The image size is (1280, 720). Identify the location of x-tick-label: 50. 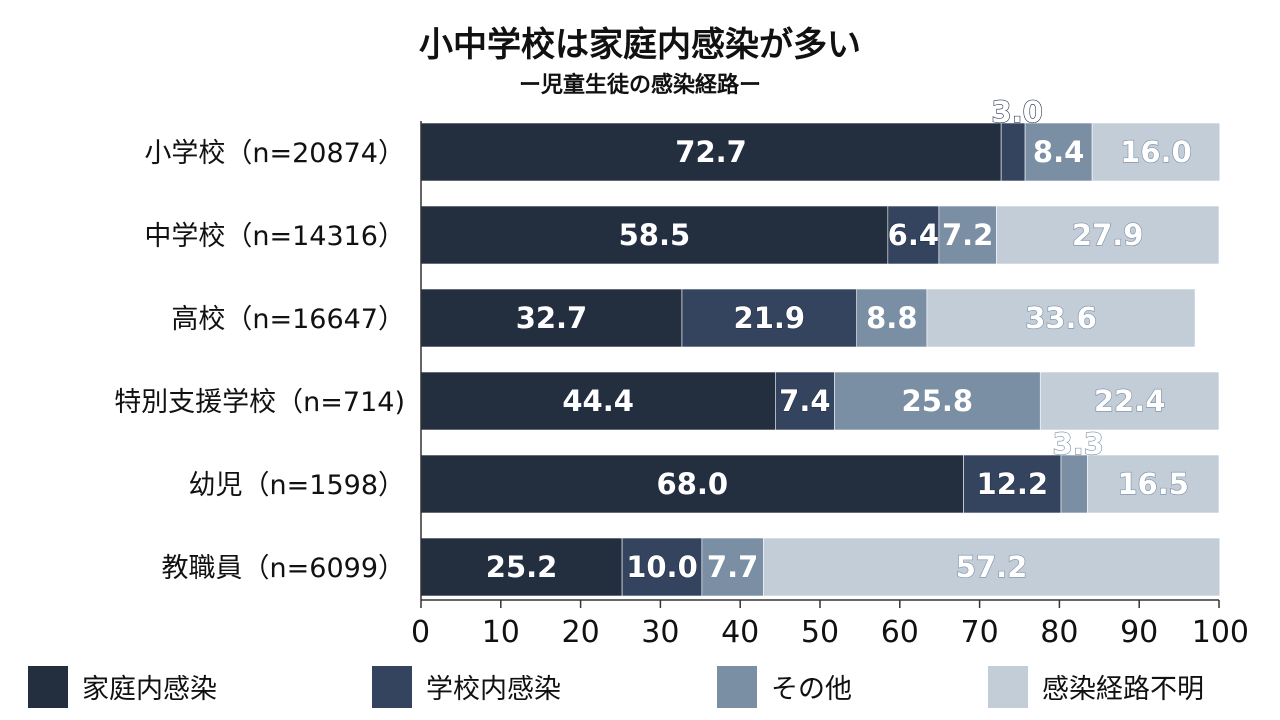
(820, 632).